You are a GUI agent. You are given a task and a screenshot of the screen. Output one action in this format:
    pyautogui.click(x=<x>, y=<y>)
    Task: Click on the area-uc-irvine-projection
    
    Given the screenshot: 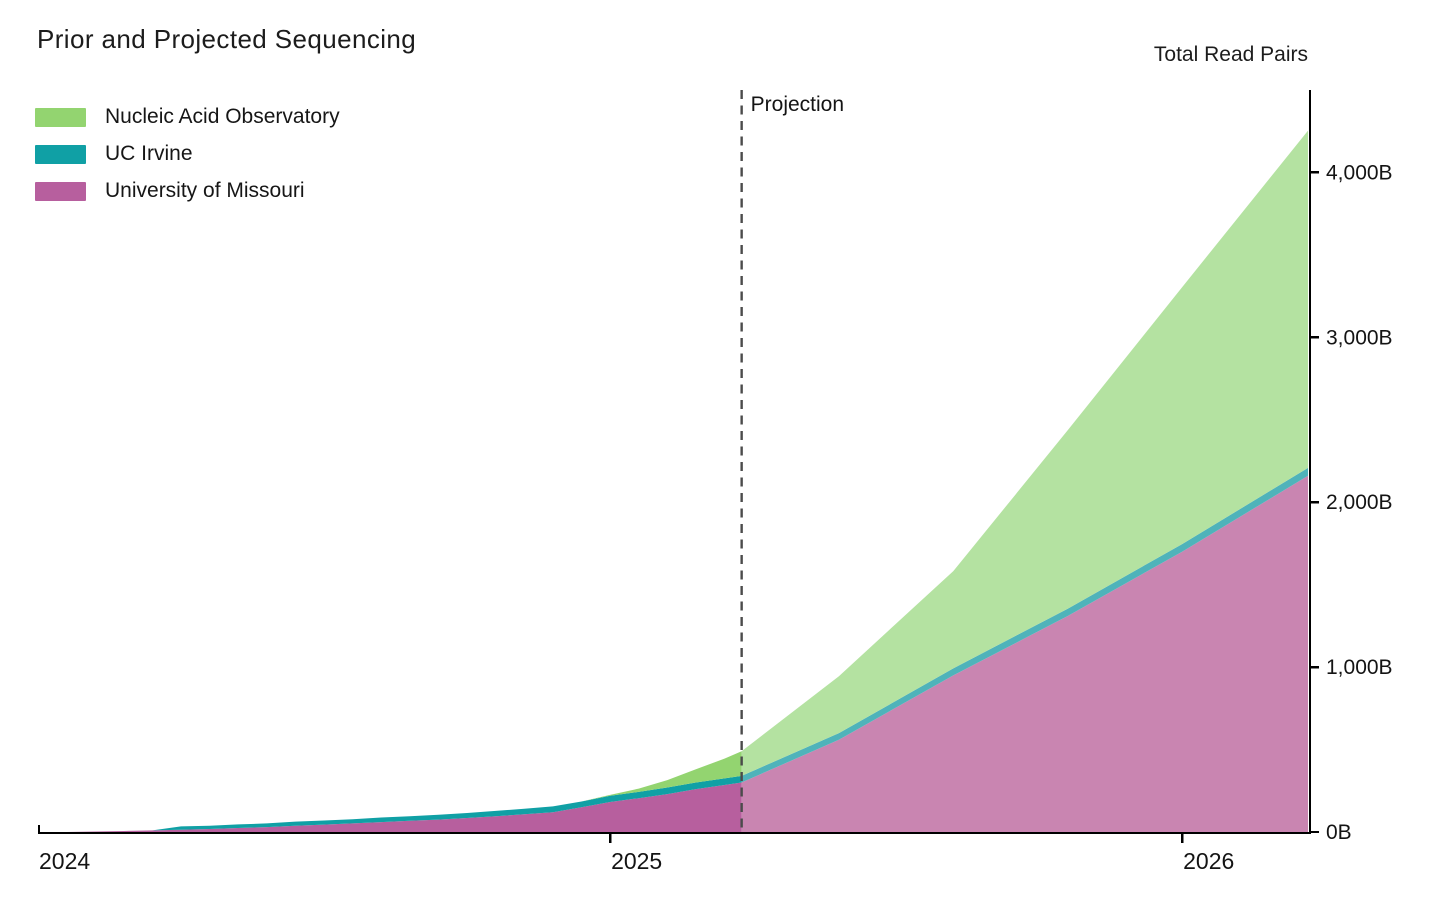 What is the action you would take?
    pyautogui.click(x=1024, y=625)
    